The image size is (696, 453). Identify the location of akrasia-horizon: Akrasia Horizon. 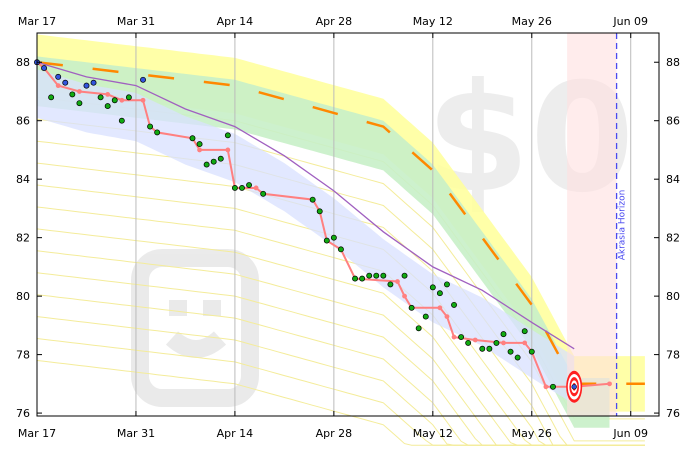
(621, 224).